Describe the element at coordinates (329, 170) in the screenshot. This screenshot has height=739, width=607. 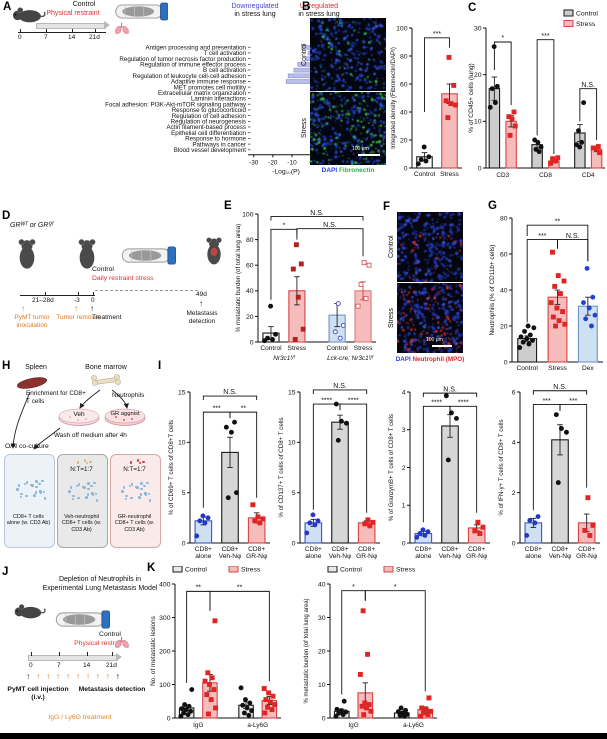
I see `caption-part: DAPI` at that location.